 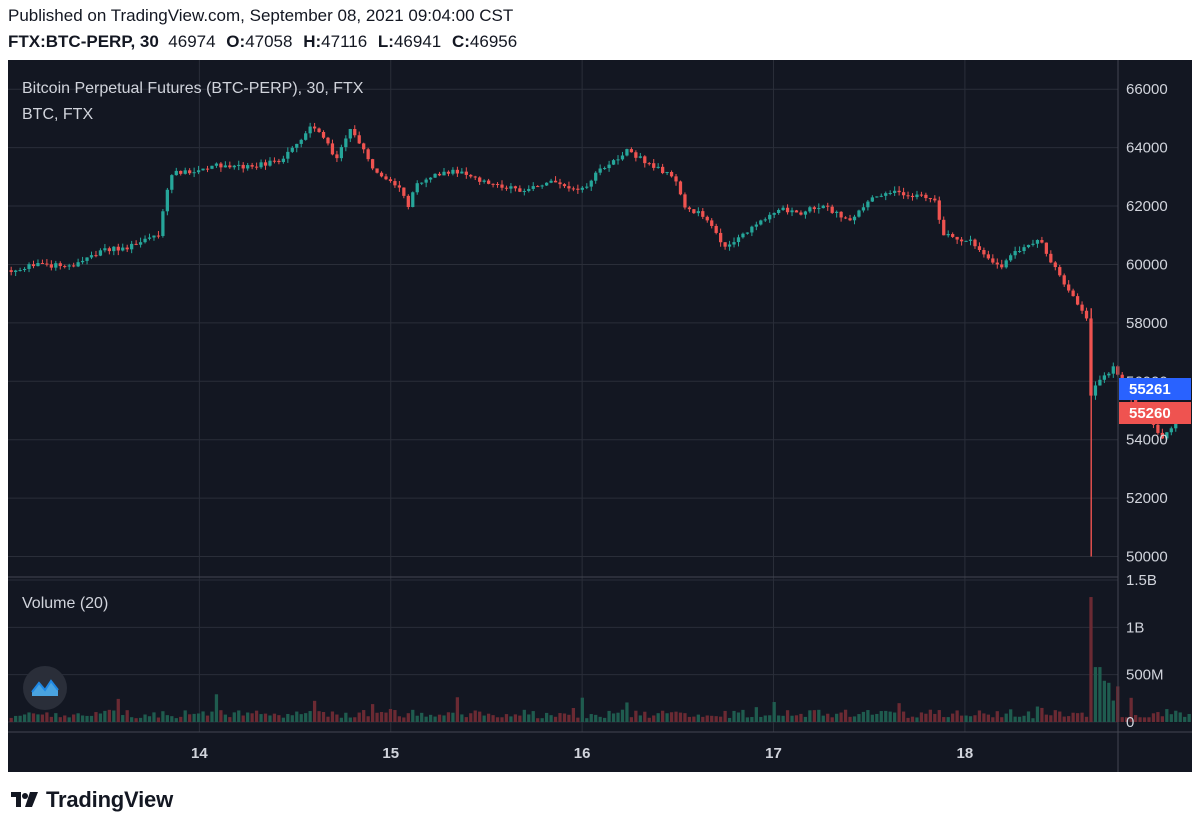 What do you see at coordinates (45, 688) in the screenshot?
I see `tradingview-watermark-icon` at bounding box center [45, 688].